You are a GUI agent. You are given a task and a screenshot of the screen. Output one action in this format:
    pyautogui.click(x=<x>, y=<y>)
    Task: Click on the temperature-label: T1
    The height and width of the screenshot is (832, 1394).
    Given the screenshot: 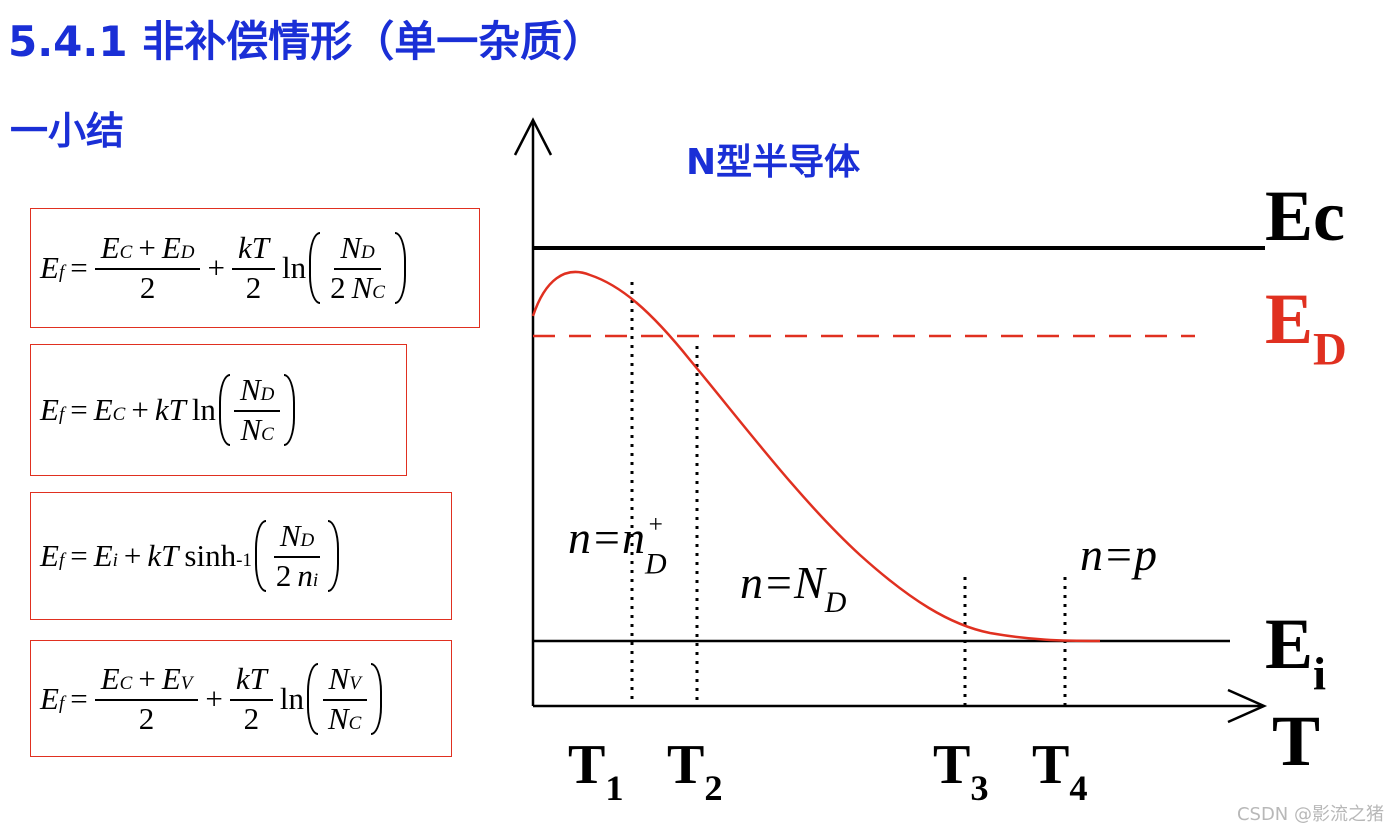 What is the action you would take?
    pyautogui.click(x=596, y=771)
    